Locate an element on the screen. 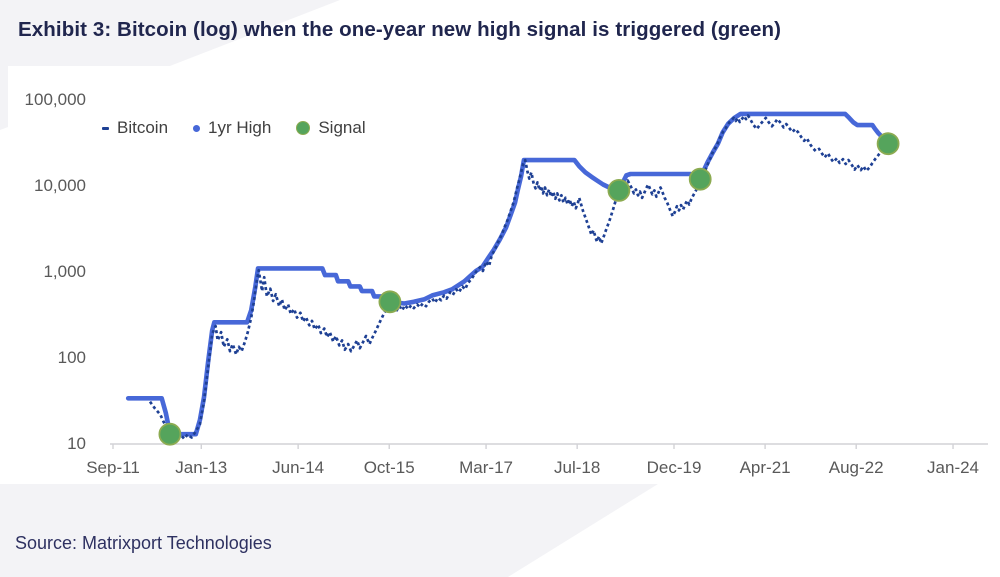  legend-item-signal: Signal is located at coordinates (331, 128).